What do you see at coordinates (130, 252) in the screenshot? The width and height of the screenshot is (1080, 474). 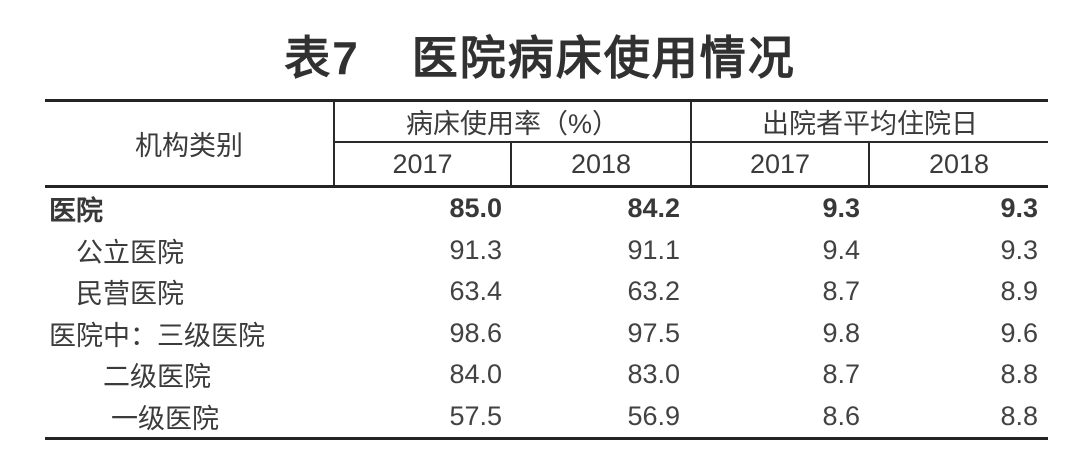 I see `row-label: 公立医院` at bounding box center [130, 252].